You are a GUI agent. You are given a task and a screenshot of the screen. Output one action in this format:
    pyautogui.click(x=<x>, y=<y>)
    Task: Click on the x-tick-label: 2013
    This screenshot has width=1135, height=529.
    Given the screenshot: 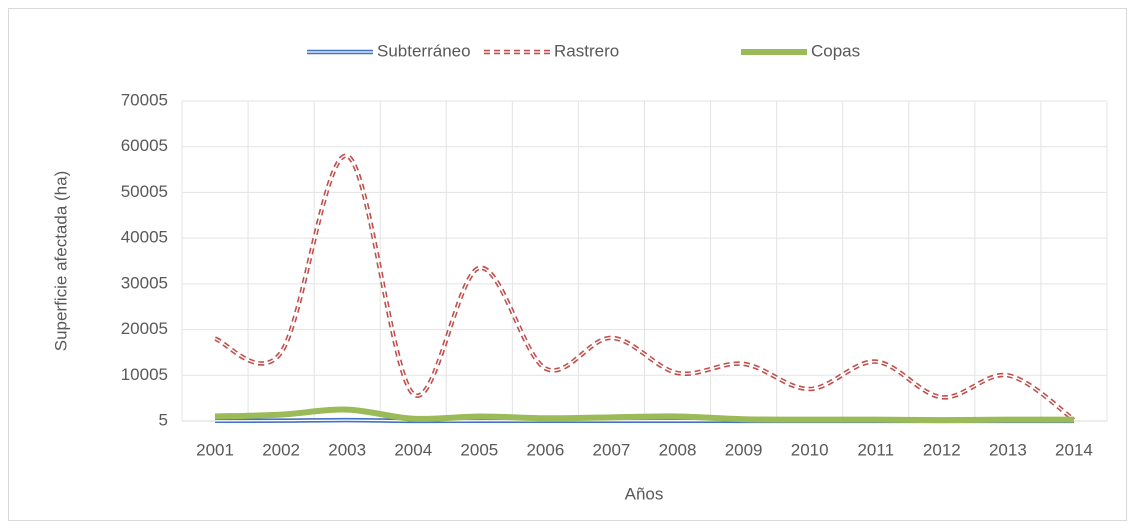 What is the action you would take?
    pyautogui.click(x=1008, y=449)
    